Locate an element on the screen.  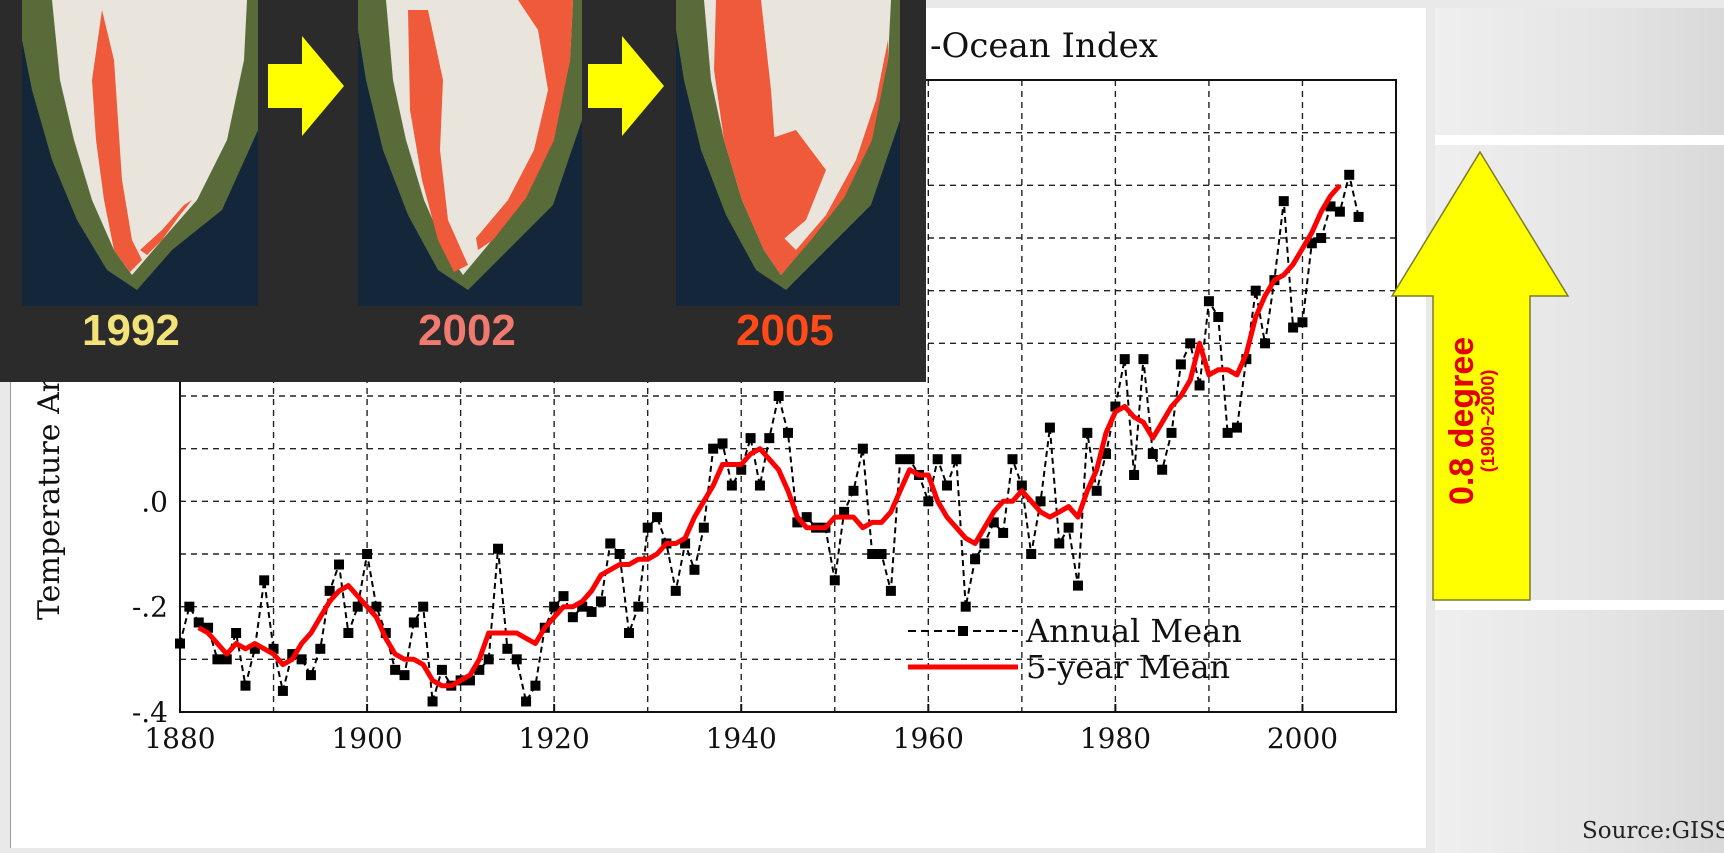
greenland-map-2002 is located at coordinates (470, 153).